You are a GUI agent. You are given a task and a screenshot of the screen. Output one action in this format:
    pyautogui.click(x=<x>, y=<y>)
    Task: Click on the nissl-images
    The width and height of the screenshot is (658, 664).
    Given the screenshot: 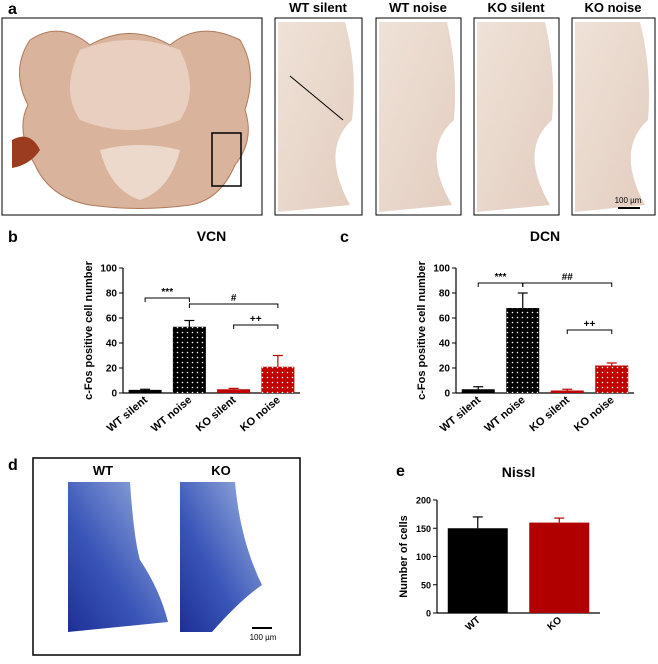 What is the action you would take?
    pyautogui.click(x=166, y=556)
    